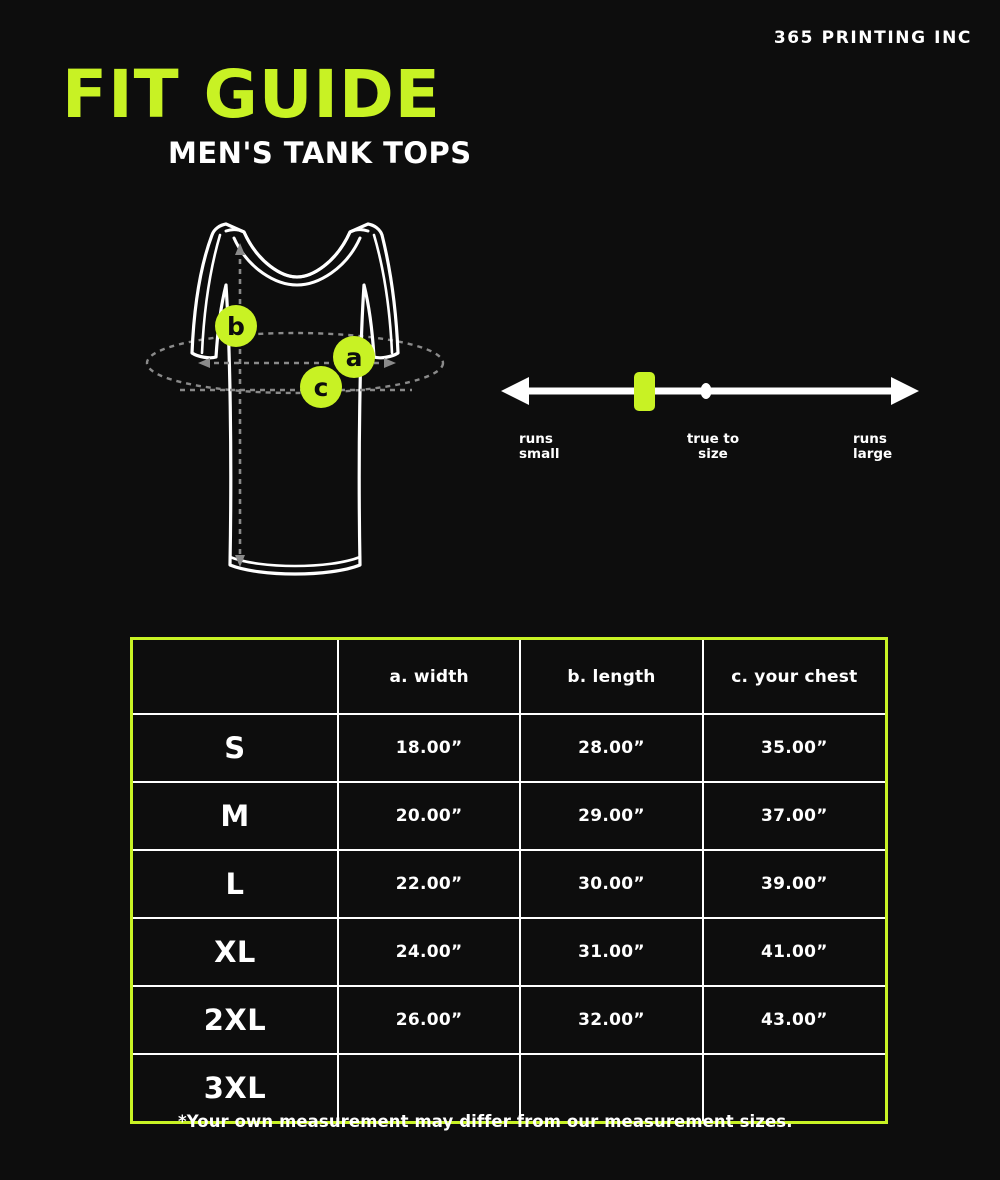  What do you see at coordinates (236, 677) in the screenshot?
I see `header-size` at bounding box center [236, 677].